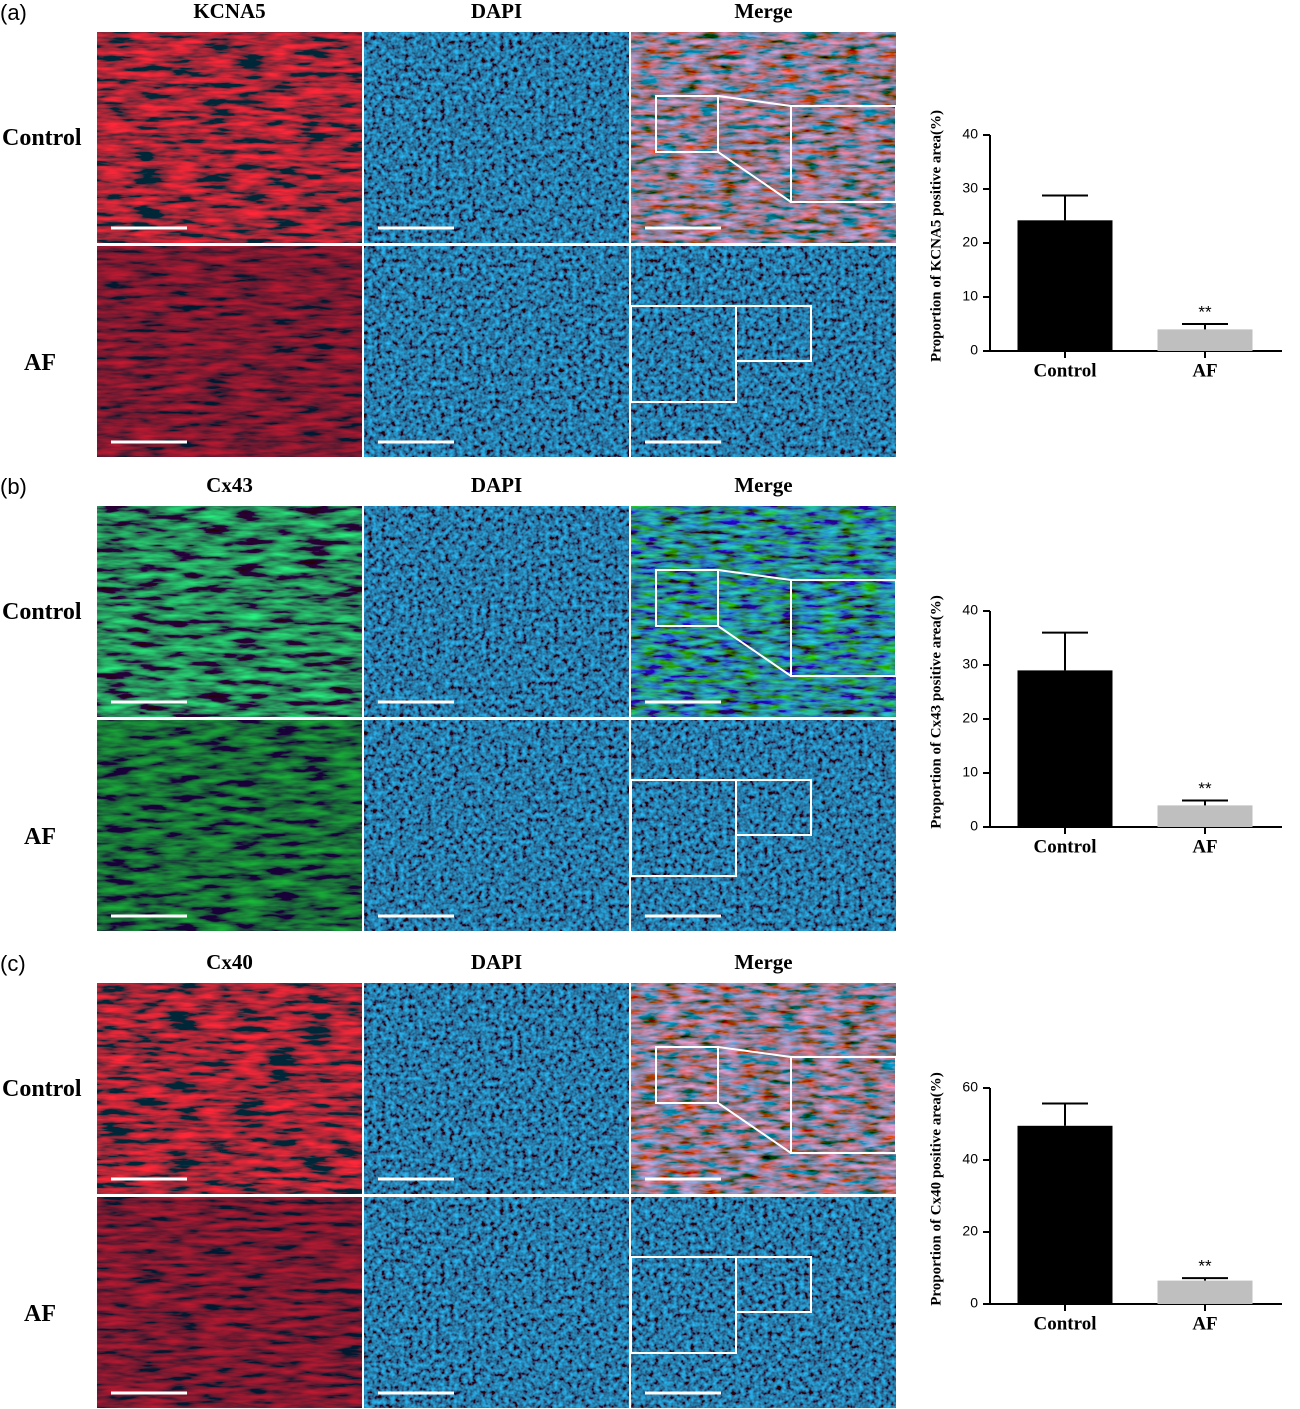  What do you see at coordinates (13, 486) in the screenshot?
I see `panel-label: (b)` at bounding box center [13, 486].